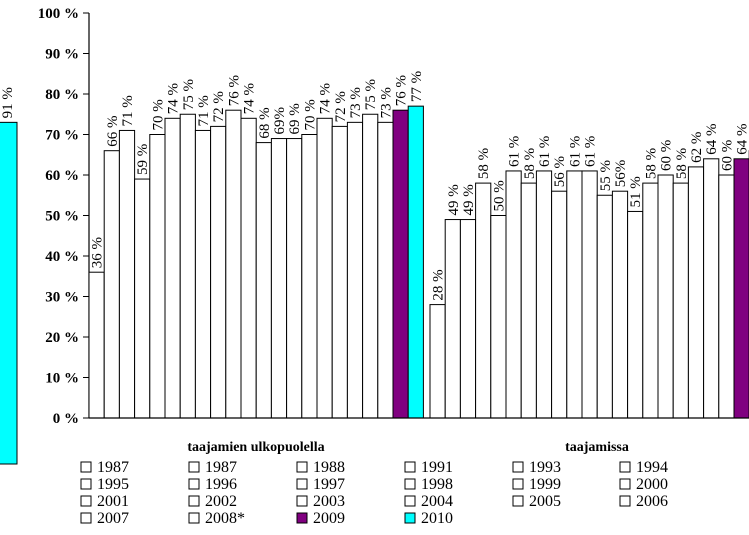 This screenshot has width=749, height=535. Describe the element at coordinates (204, 110) in the screenshot. I see `data-label: 71 %` at that location.